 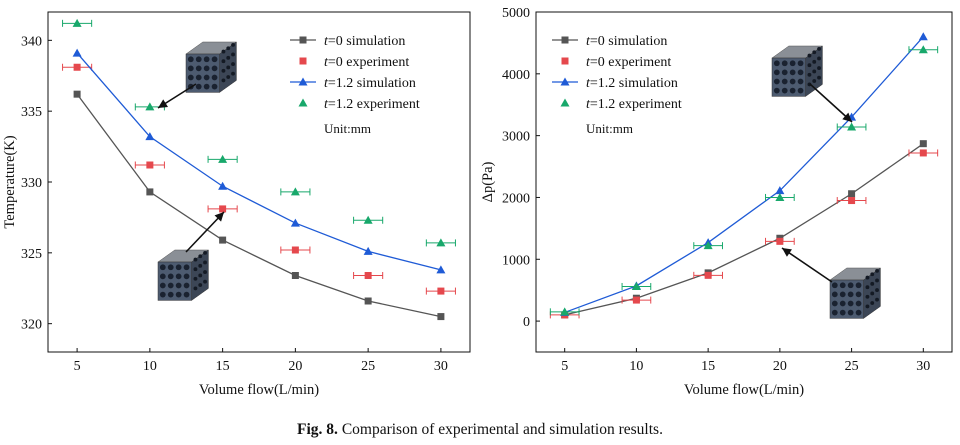 I want to click on y-tick-label: 330, so click(x=31, y=183).